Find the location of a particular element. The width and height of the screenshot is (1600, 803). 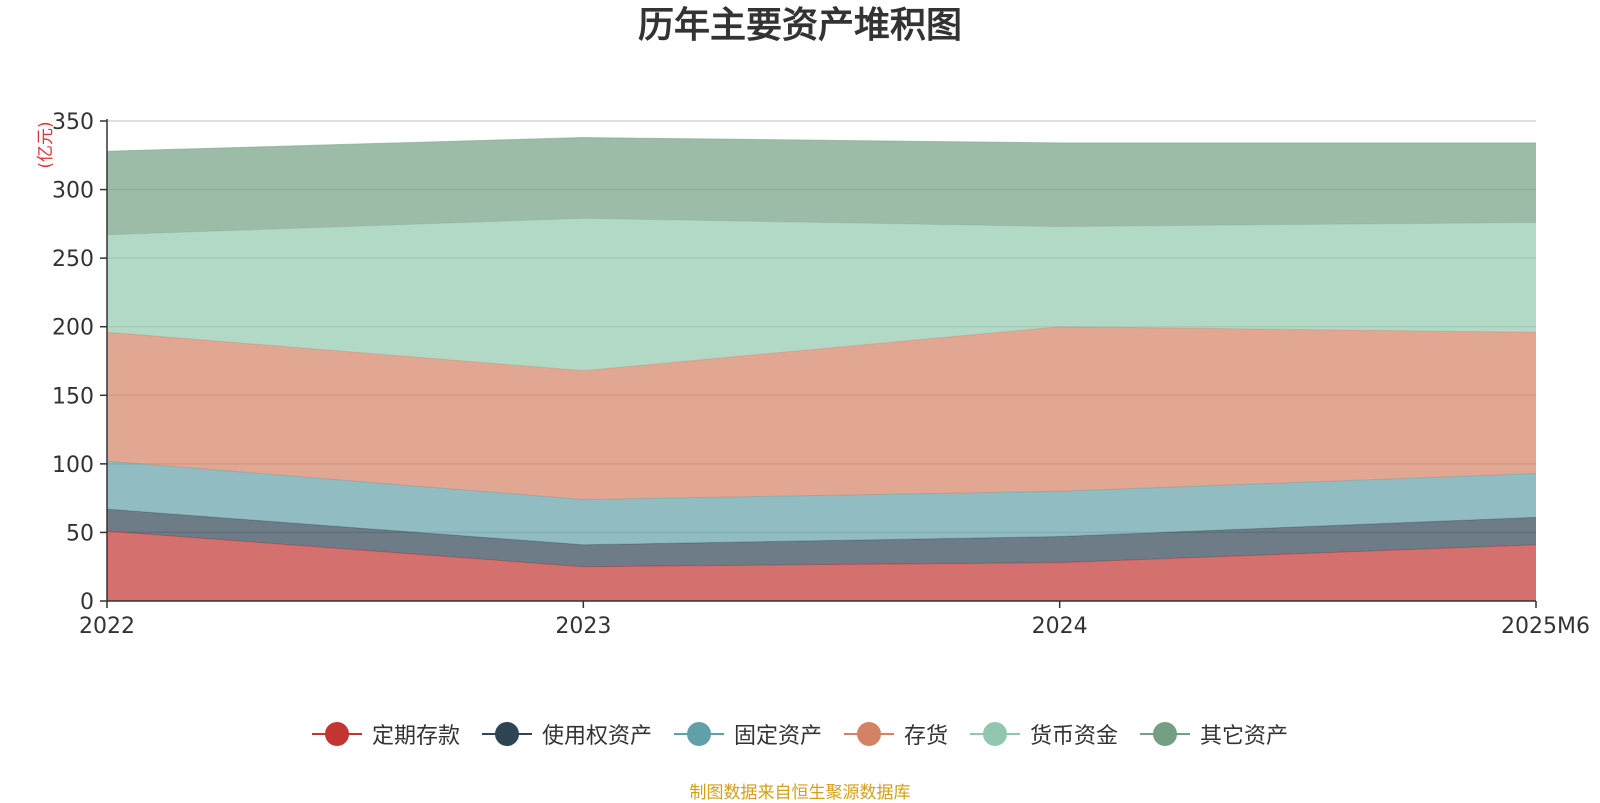

legend-label: 定期存款 is located at coordinates (415, 736).